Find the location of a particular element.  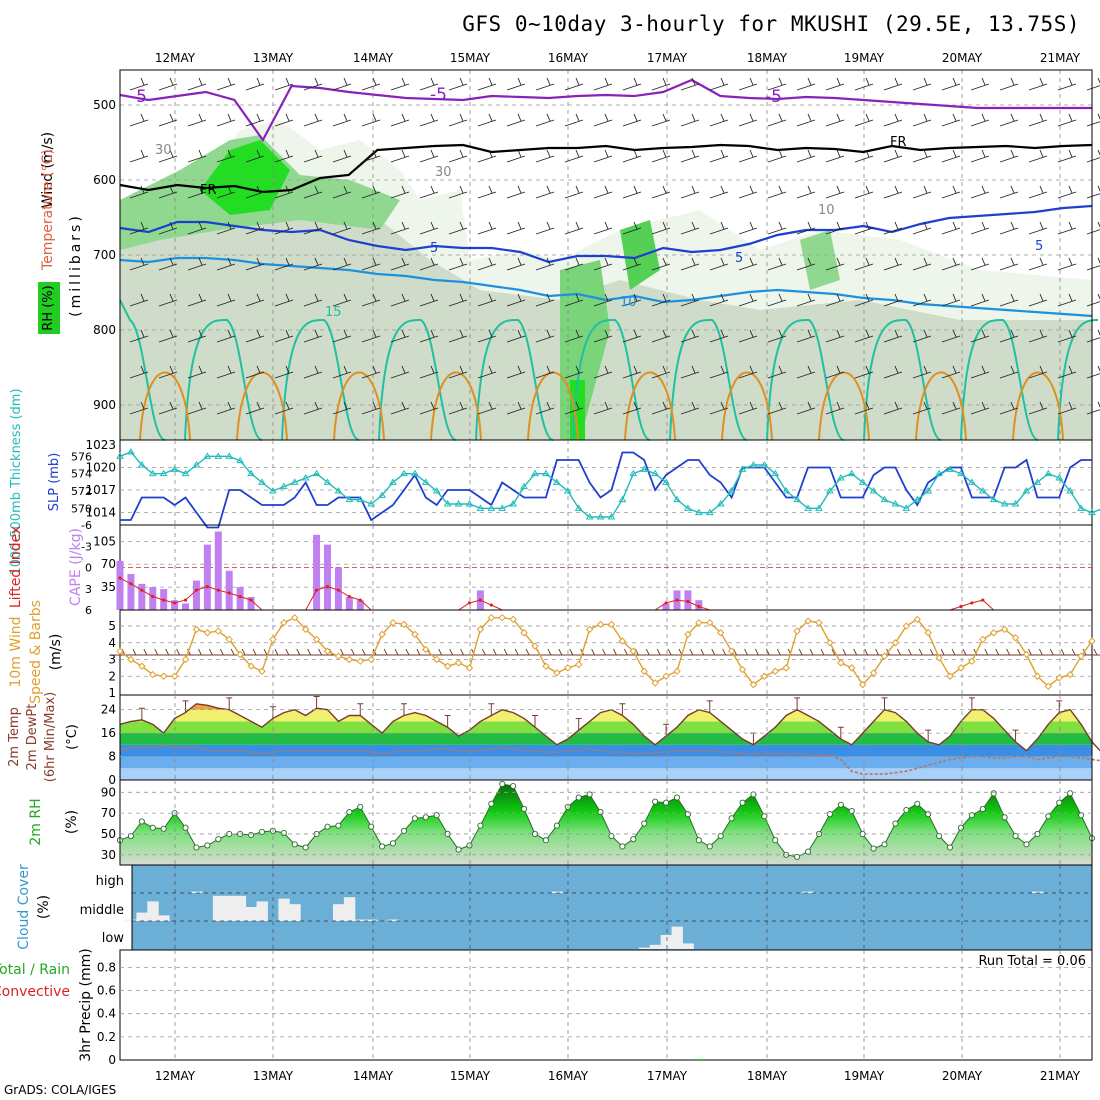

precip-ytick: 0.2 is located at coordinates (106, 1037).